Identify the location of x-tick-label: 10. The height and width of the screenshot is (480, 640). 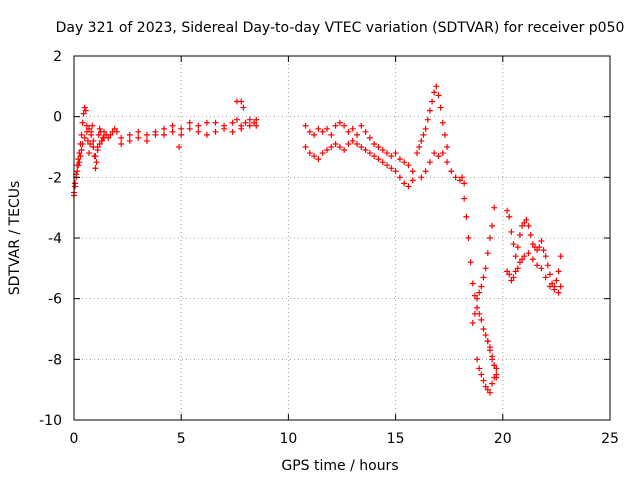
(288, 439).